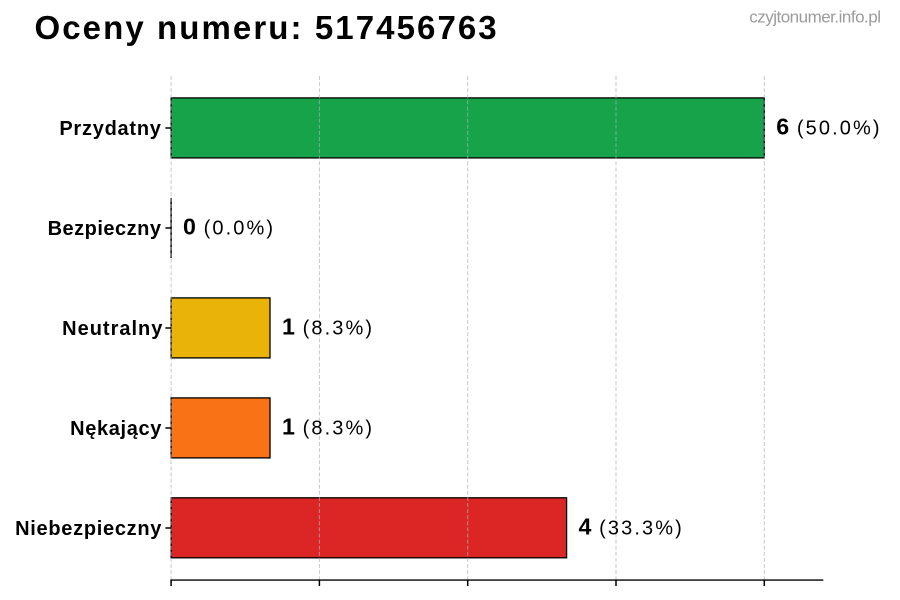 This screenshot has width=900, height=600. Describe the element at coordinates (631, 526) in the screenshot. I see `svg-text: 4 (33.3%)` at that location.